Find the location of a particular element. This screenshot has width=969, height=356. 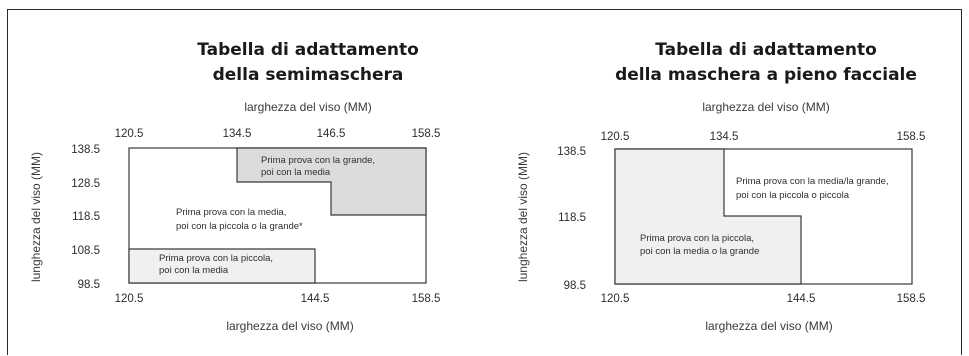

right-y-tick: 118.5 is located at coordinates (572, 218).